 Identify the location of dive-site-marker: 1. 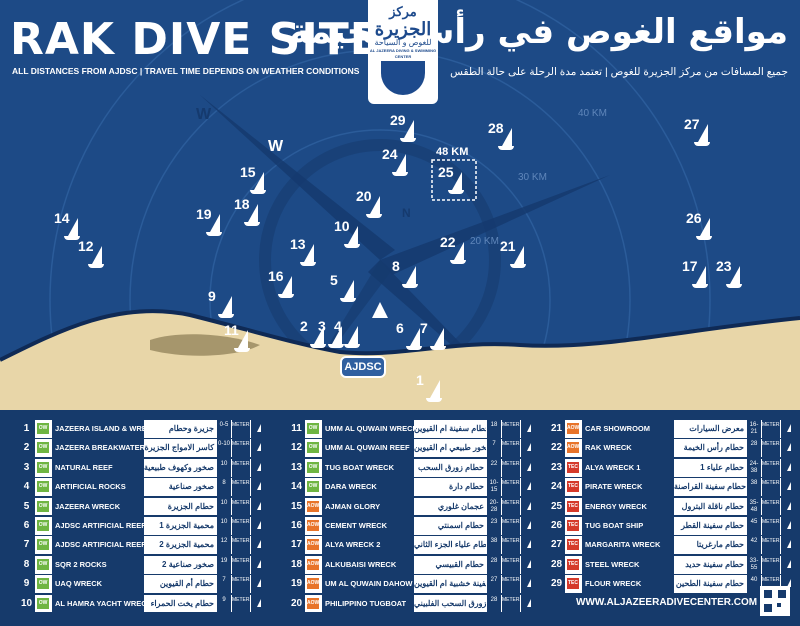
(434, 389).